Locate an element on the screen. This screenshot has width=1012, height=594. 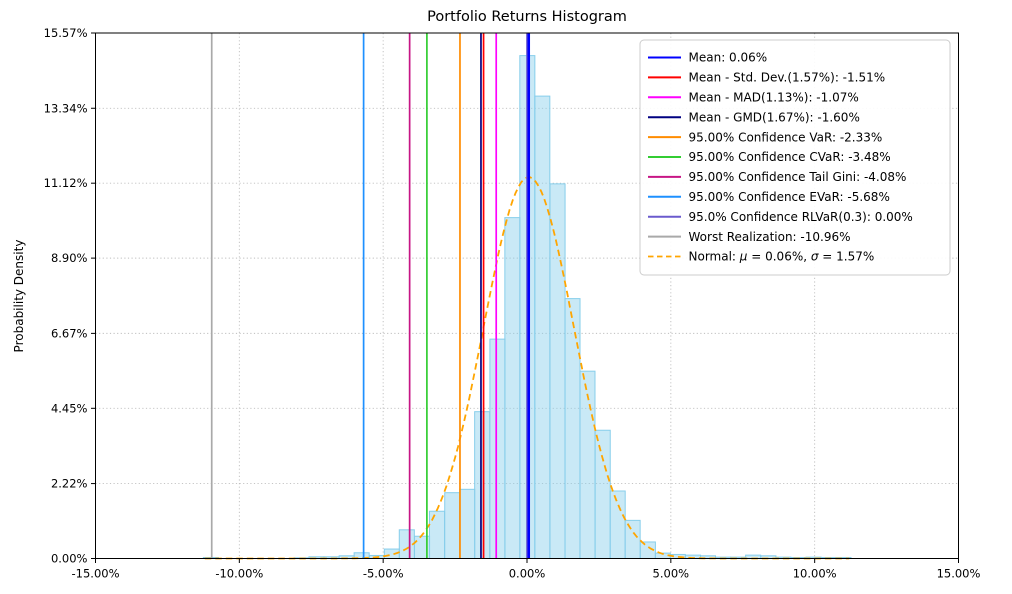
y-tick-label: 11.12% is located at coordinates (66, 183).